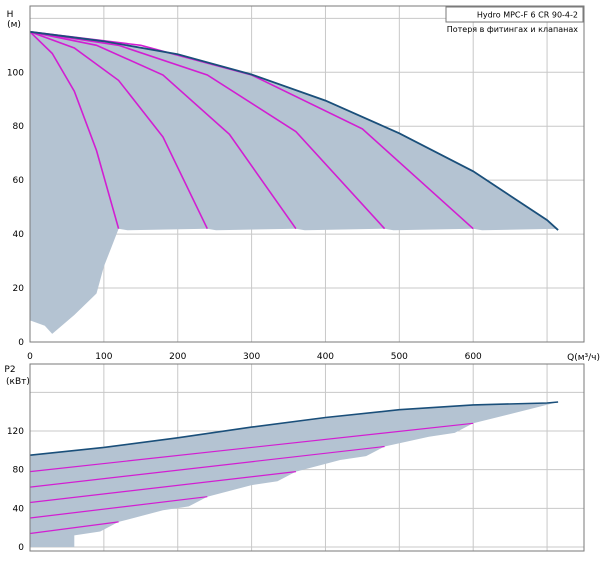 This screenshot has width=600, height=582. Describe the element at coordinates (10, 15) in the screenshot. I see `head-axis-label: H` at that location.